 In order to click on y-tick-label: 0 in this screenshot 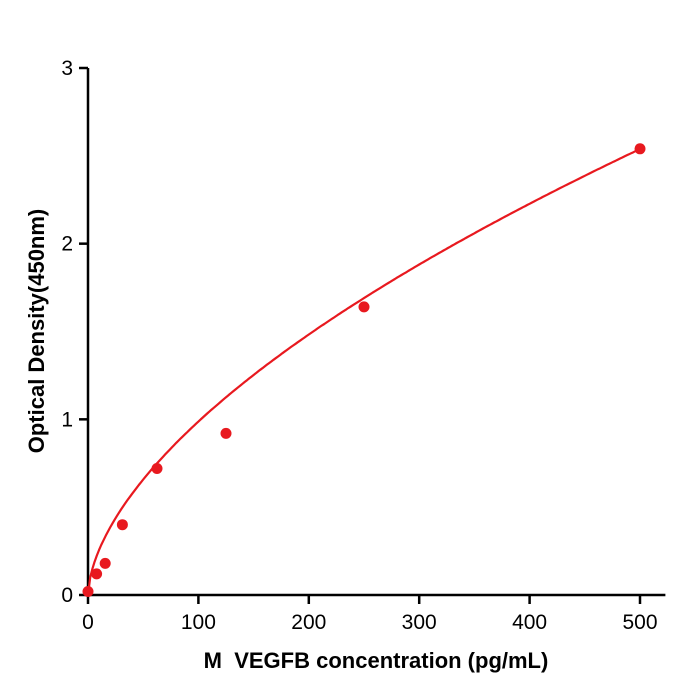, I will do `click(67, 595)`.